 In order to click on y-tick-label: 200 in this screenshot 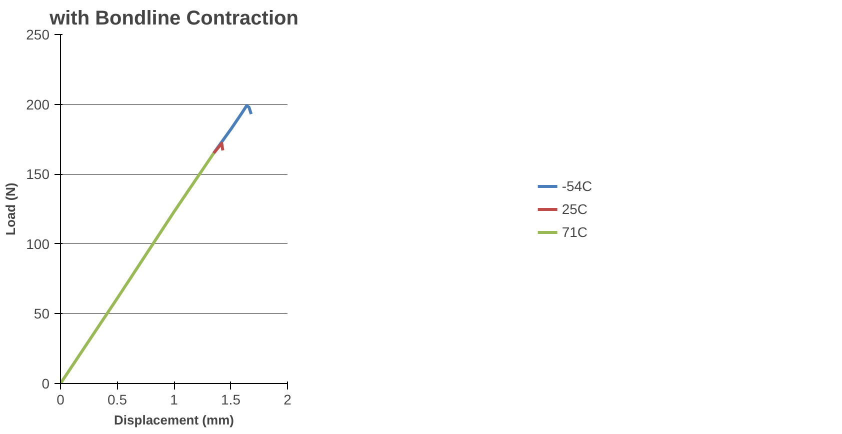, I will do `click(38, 104)`.